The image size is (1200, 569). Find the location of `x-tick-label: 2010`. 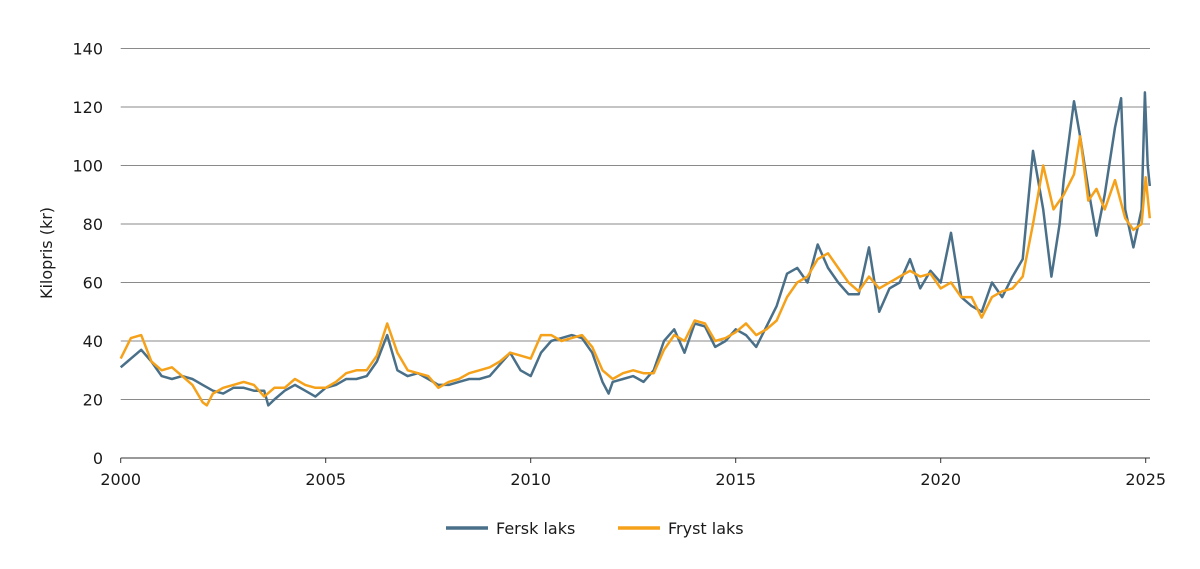

x-tick-label: 2010 is located at coordinates (530, 479).